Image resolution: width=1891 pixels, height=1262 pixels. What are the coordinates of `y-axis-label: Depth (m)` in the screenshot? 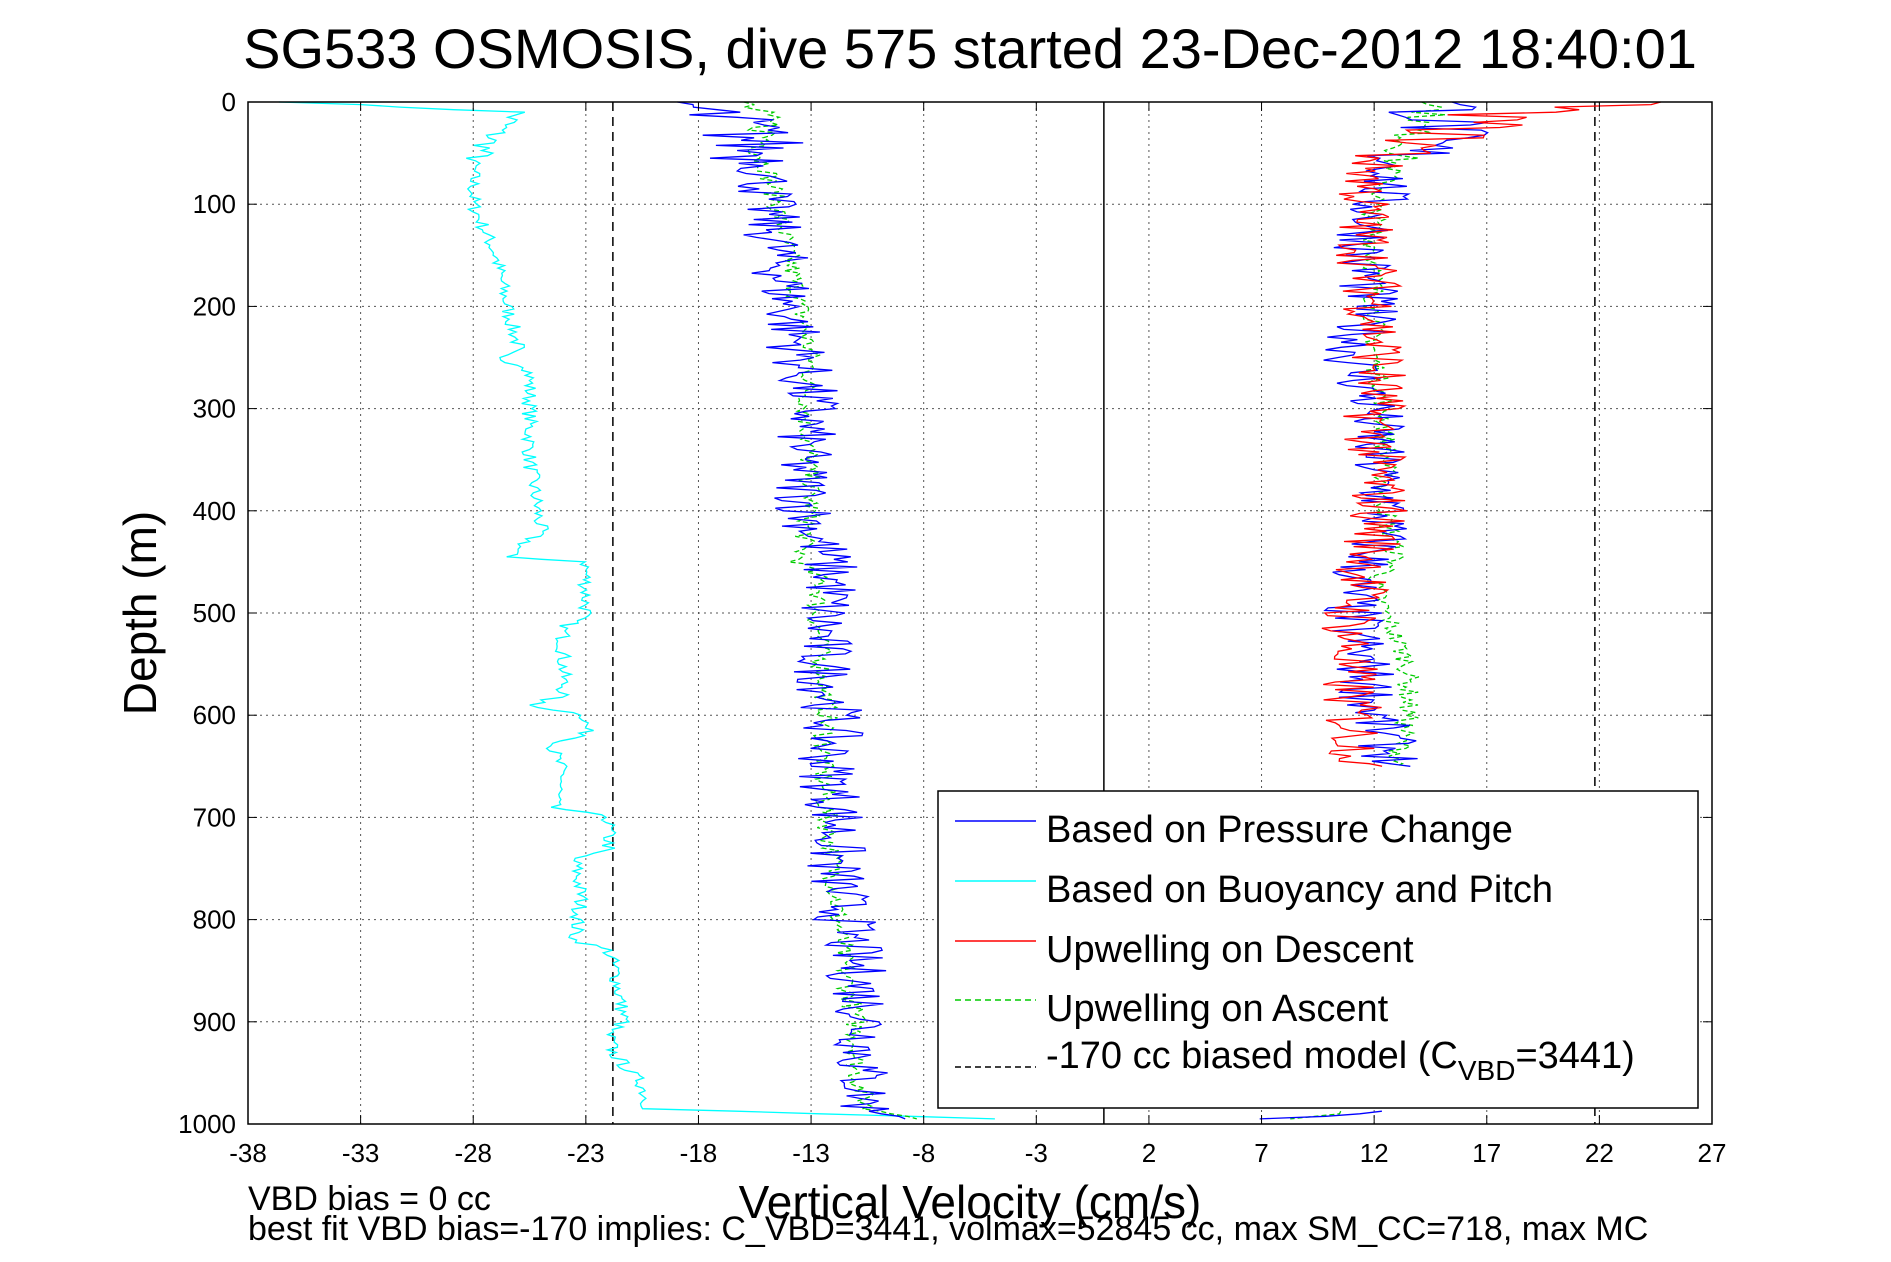 It's located at (140, 613).